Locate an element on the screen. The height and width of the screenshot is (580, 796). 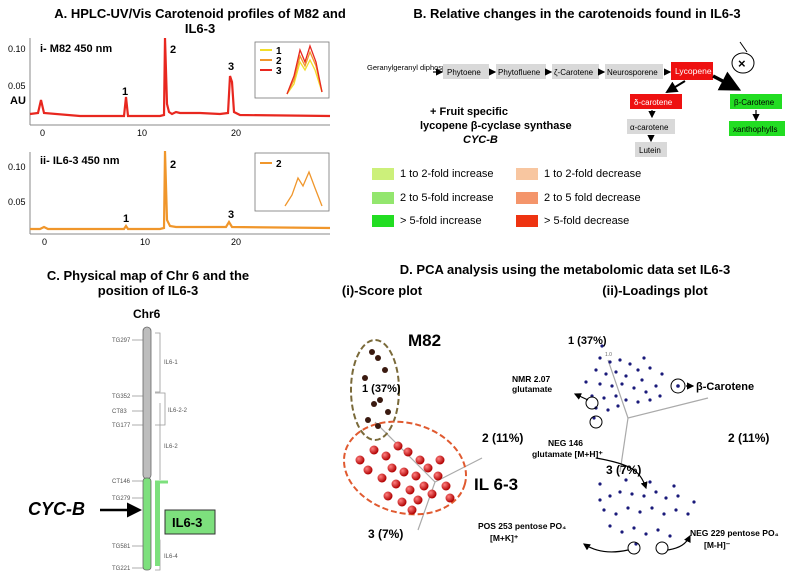
il63-bracket is located at coordinates (157, 524).